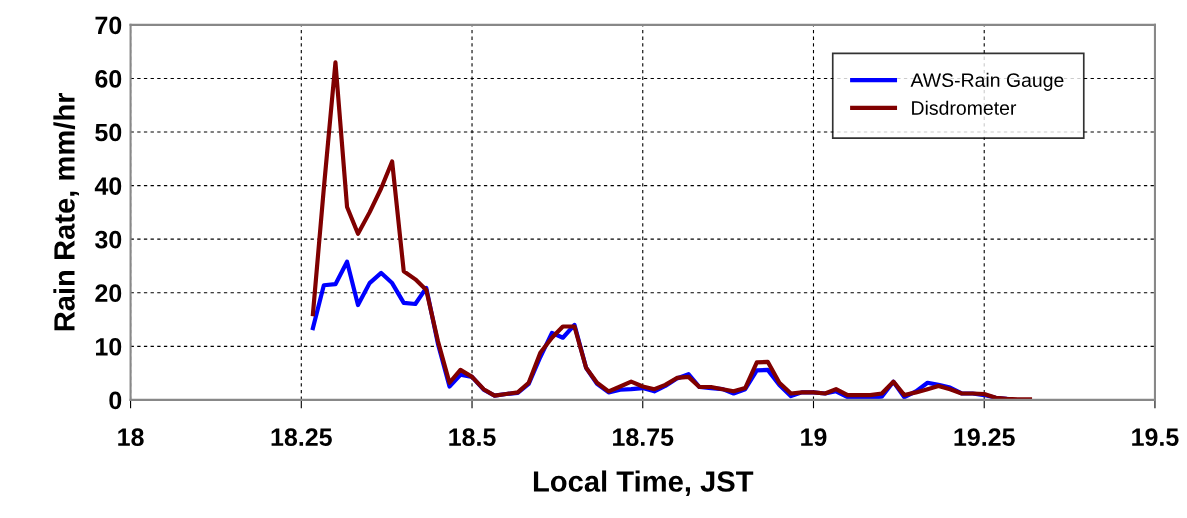 The image size is (1187, 518). What do you see at coordinates (301, 437) in the screenshot?
I see `x-tick-label: 18.25` at bounding box center [301, 437].